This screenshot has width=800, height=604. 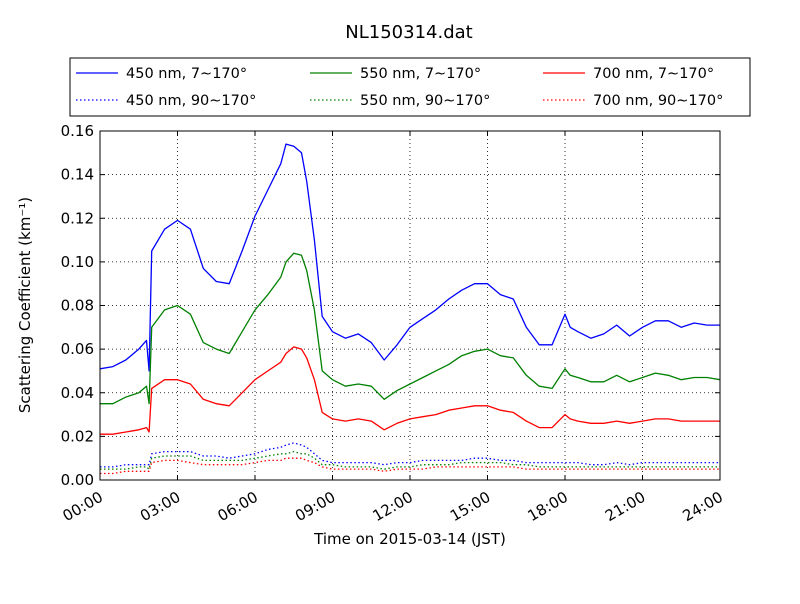 What do you see at coordinates (658, 101) in the screenshot?
I see `legend-label: 700 nm, 90∼170°` at bounding box center [658, 101].